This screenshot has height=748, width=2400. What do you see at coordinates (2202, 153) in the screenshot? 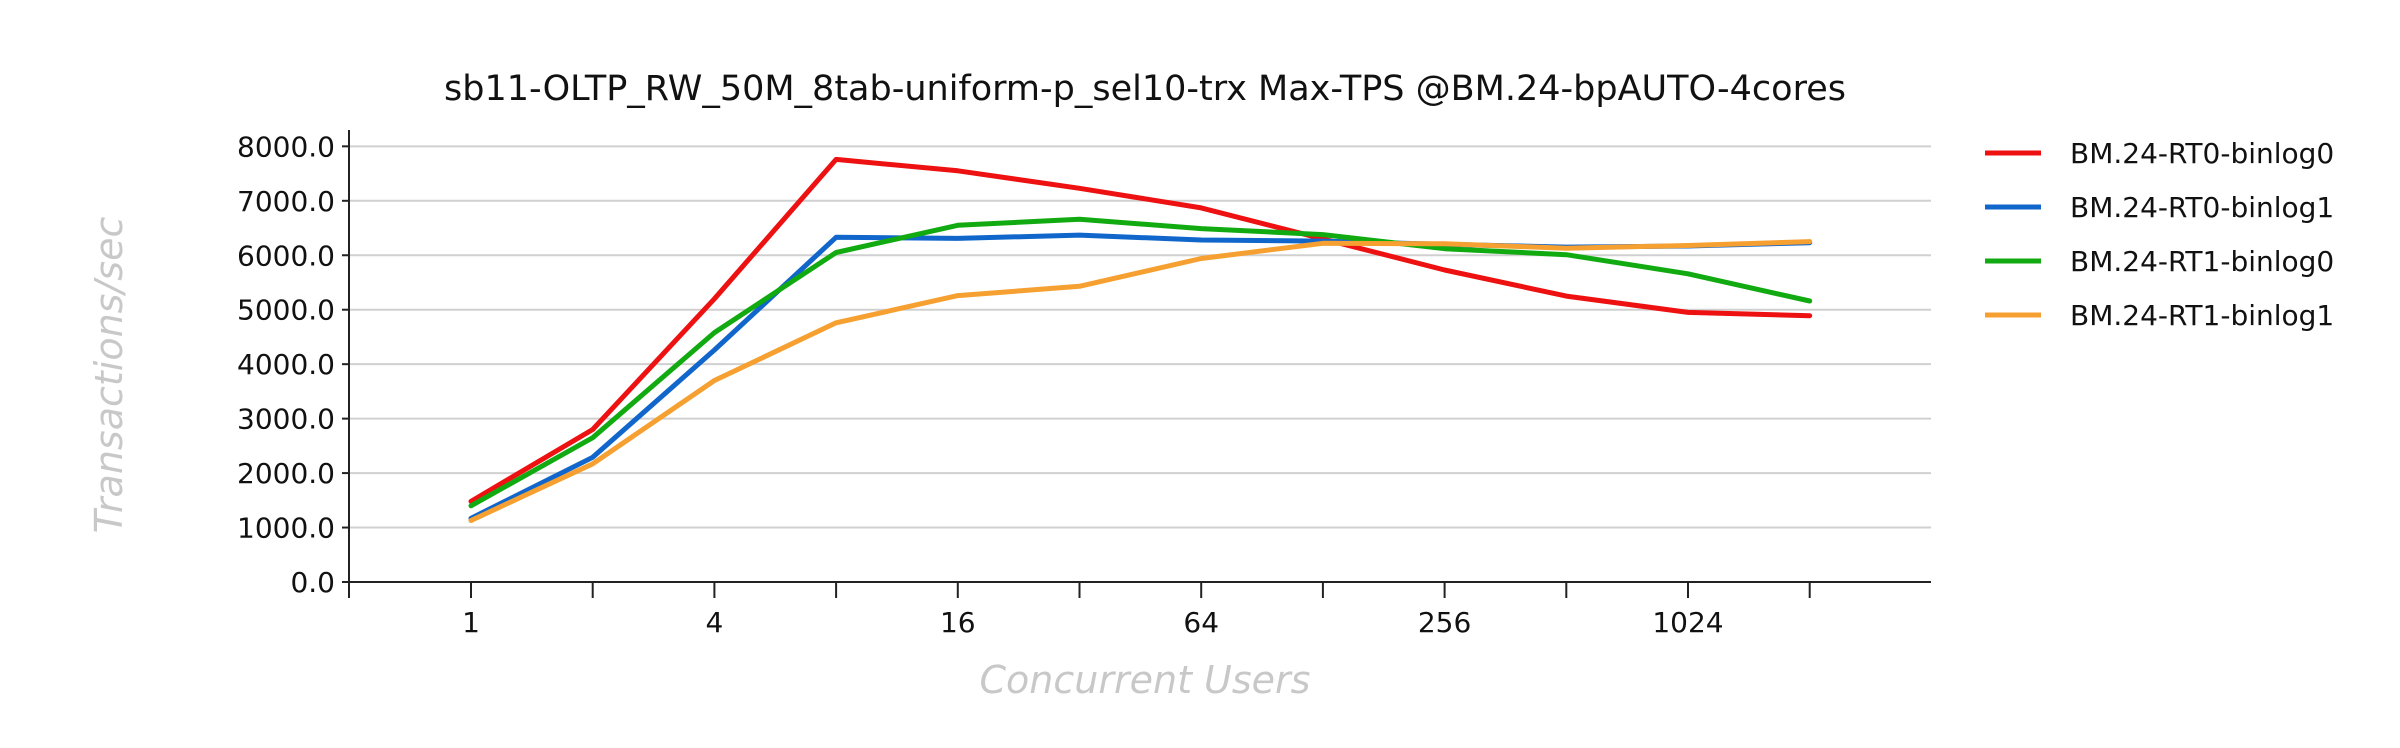
I see `legend-label: BM.24-RT0-binlog0` at bounding box center [2202, 153].